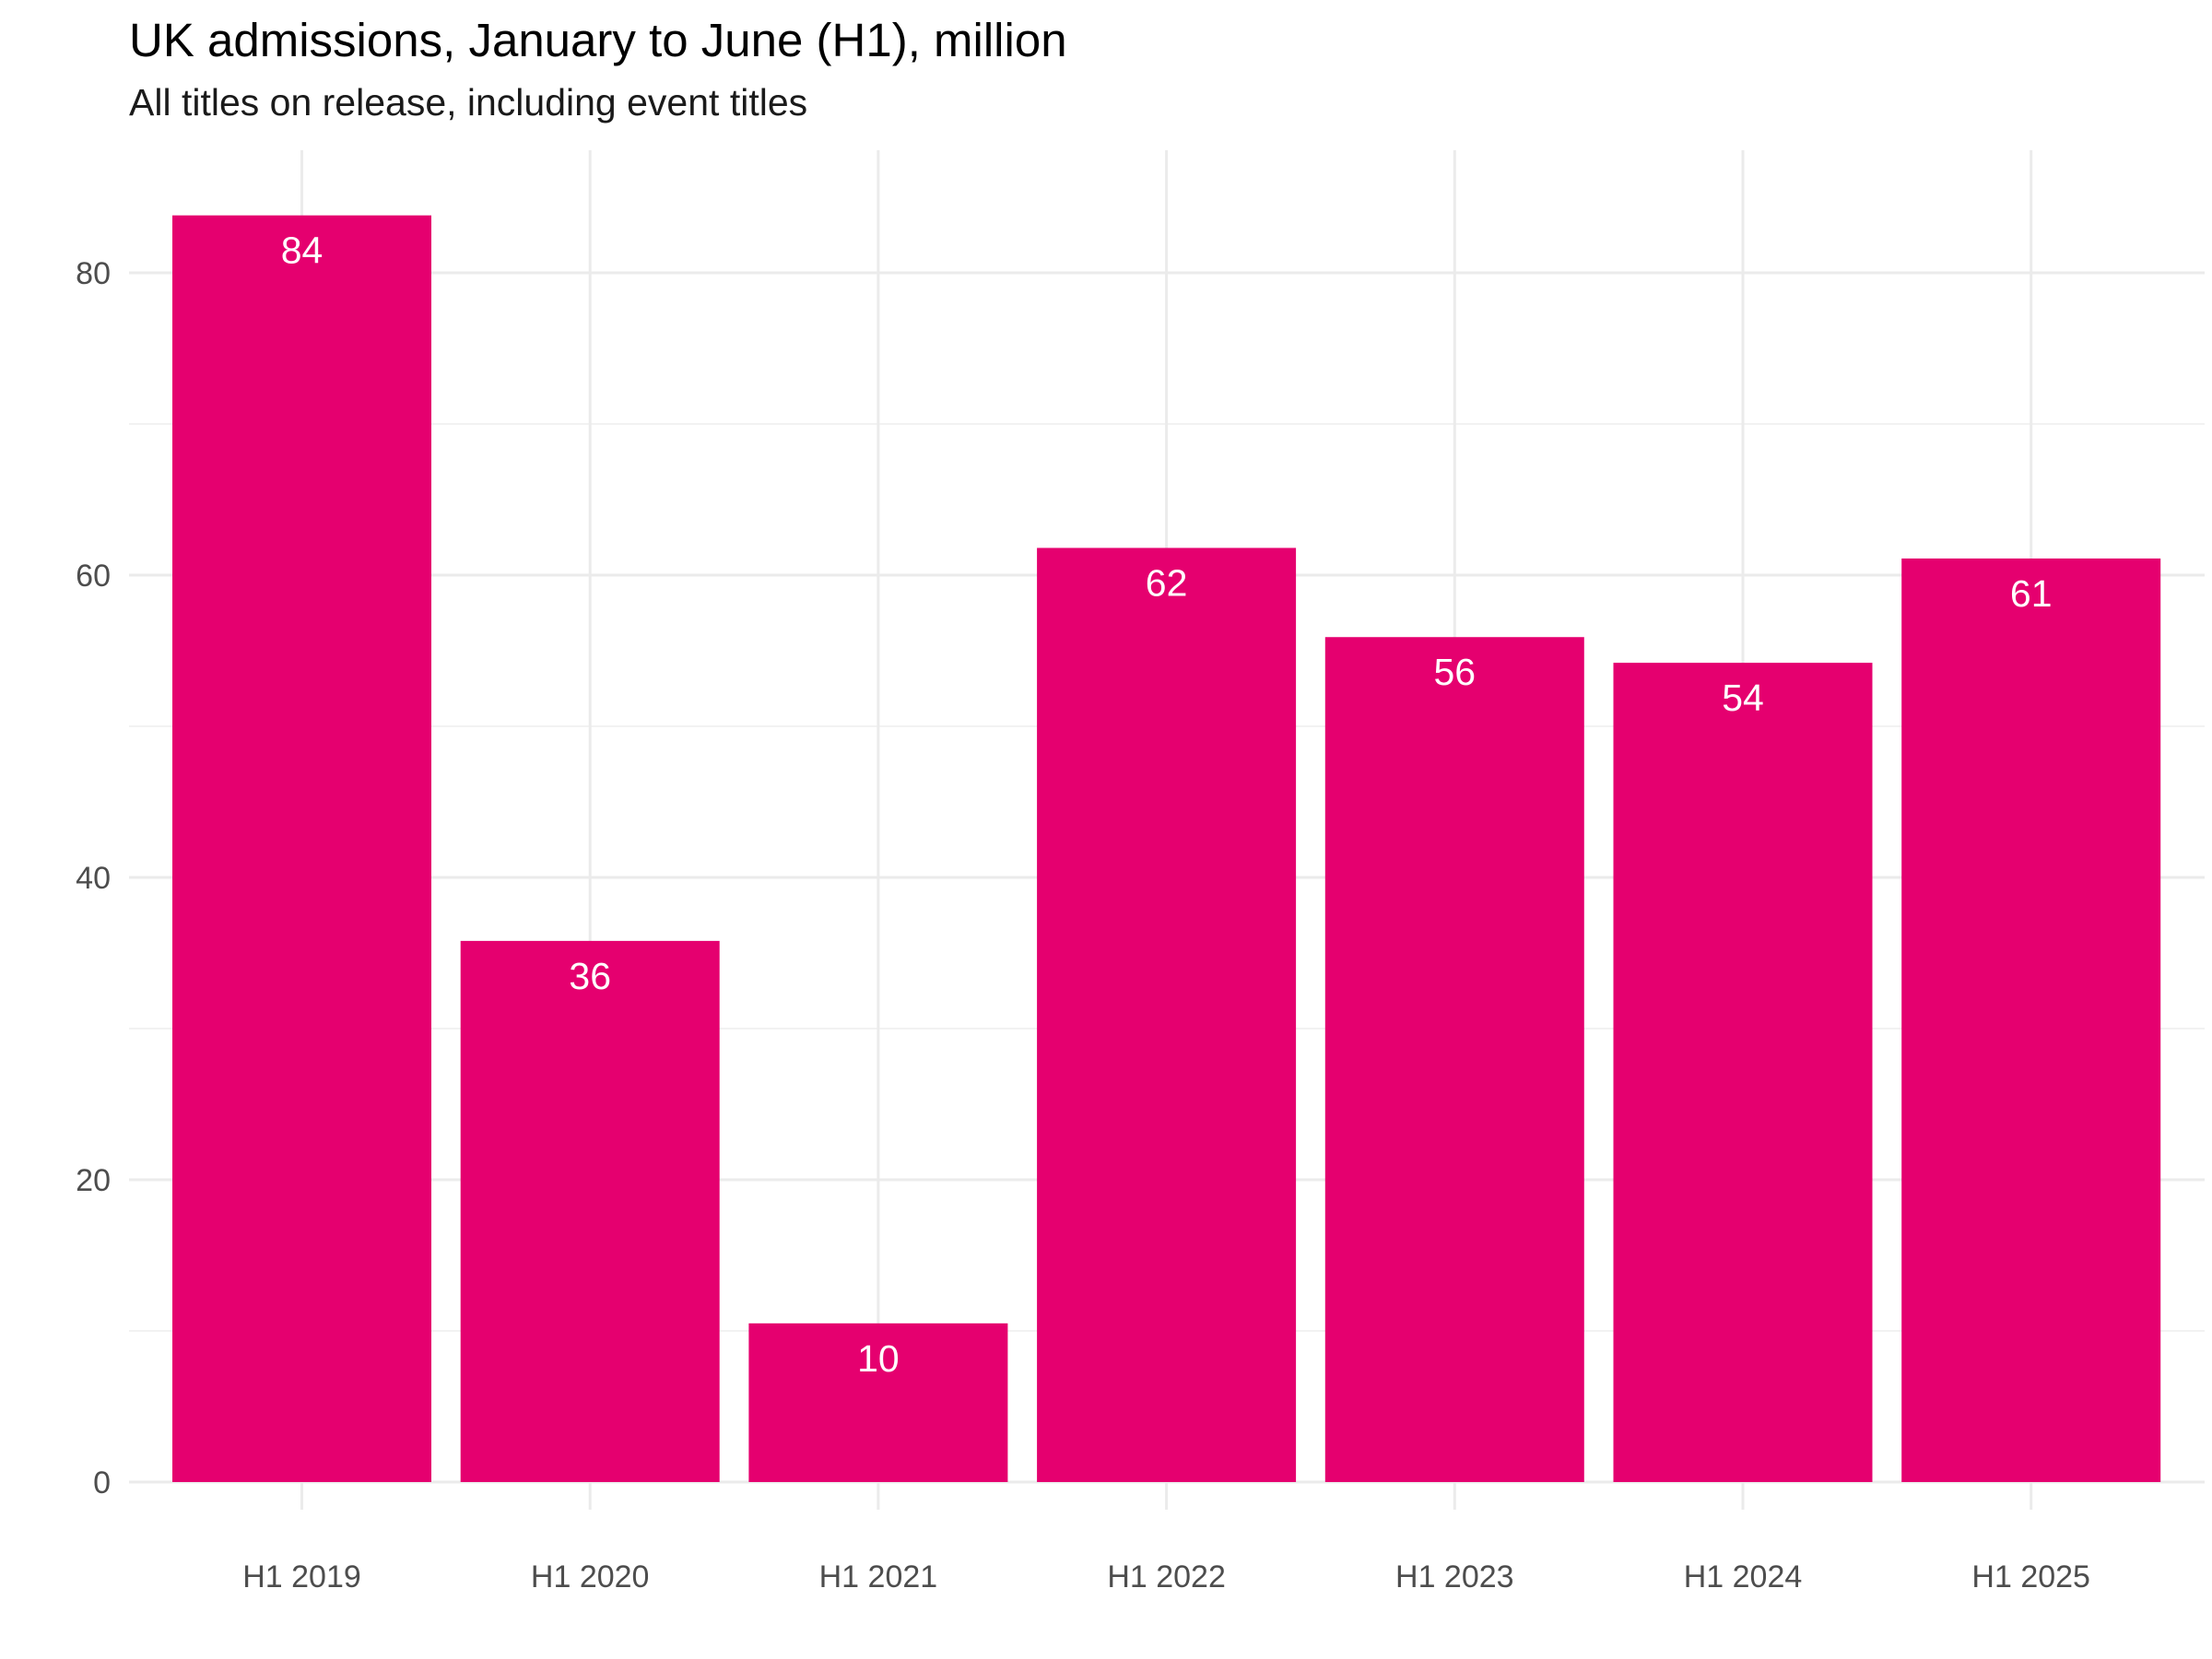 The height and width of the screenshot is (1659, 2212). What do you see at coordinates (1166, 1576) in the screenshot?
I see `x-tick-label: H1 2022` at bounding box center [1166, 1576].